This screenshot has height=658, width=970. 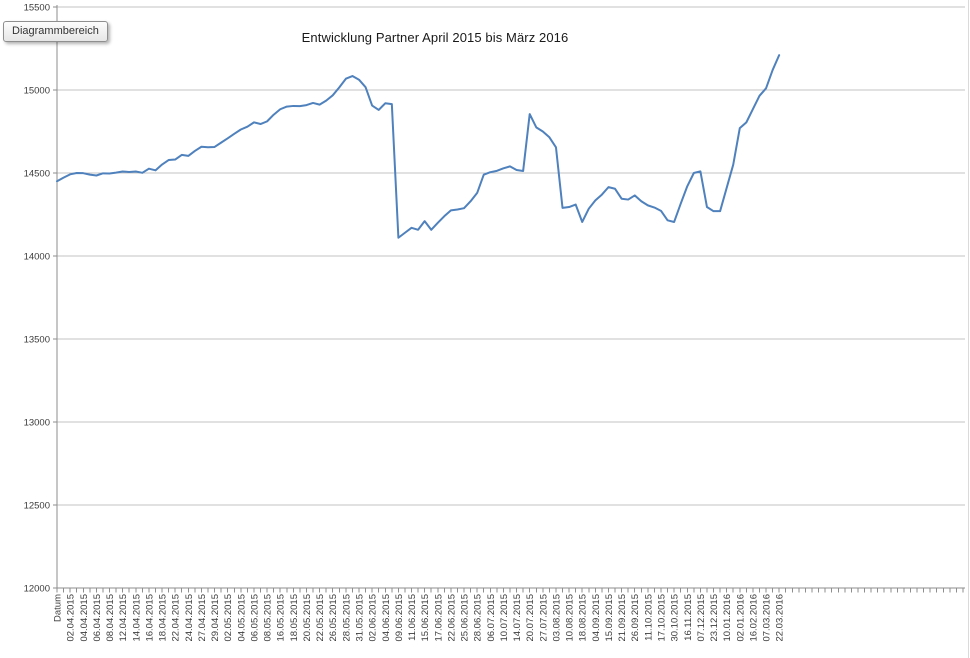 I want to click on x-tick-label: Datum, so click(x=58, y=608).